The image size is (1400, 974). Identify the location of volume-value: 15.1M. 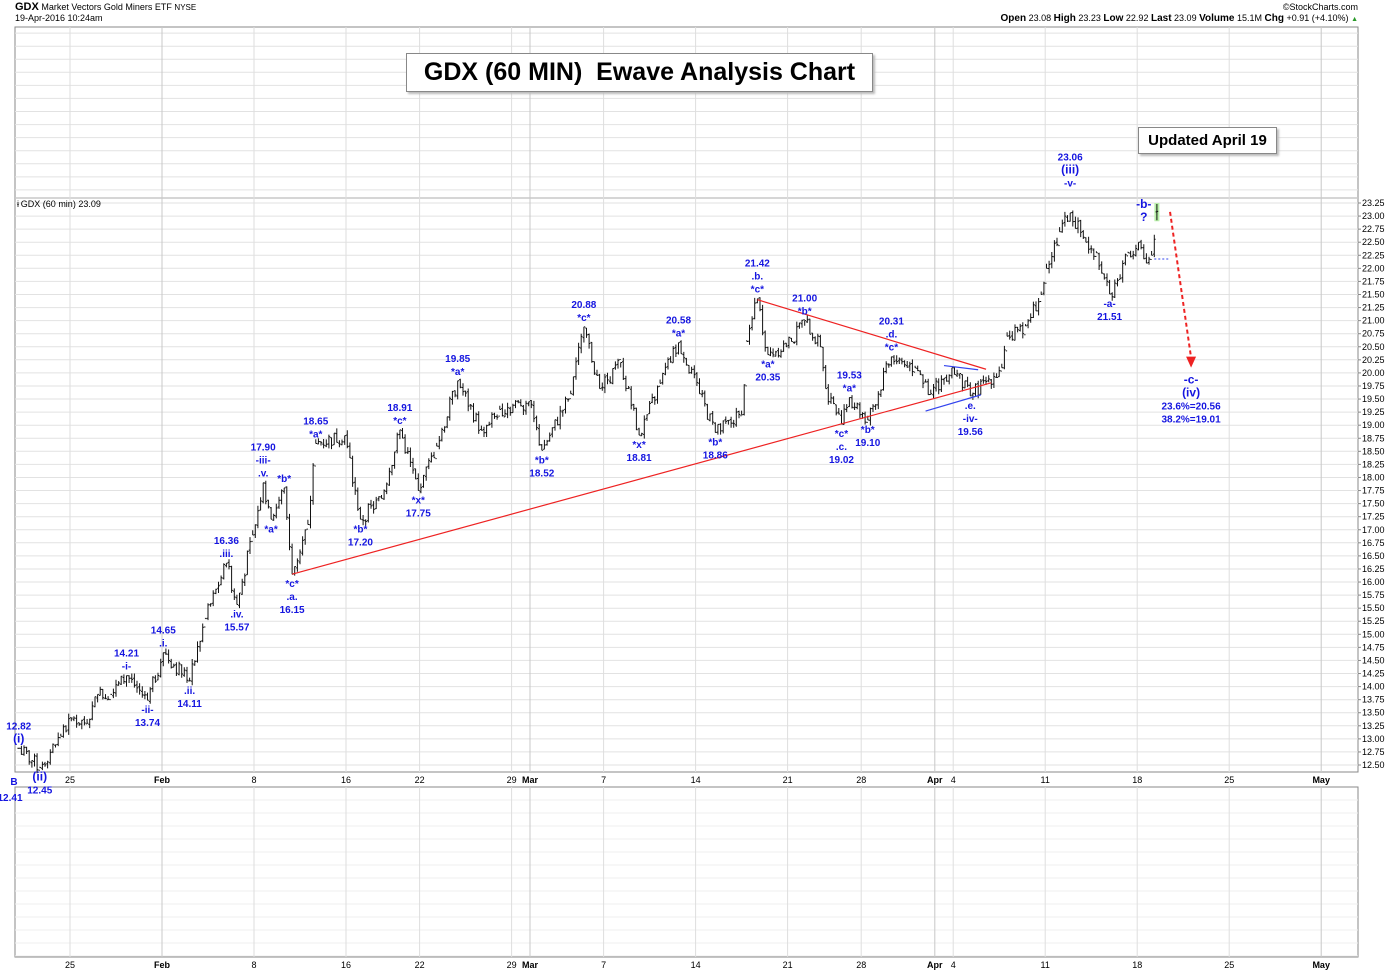
(1250, 18).